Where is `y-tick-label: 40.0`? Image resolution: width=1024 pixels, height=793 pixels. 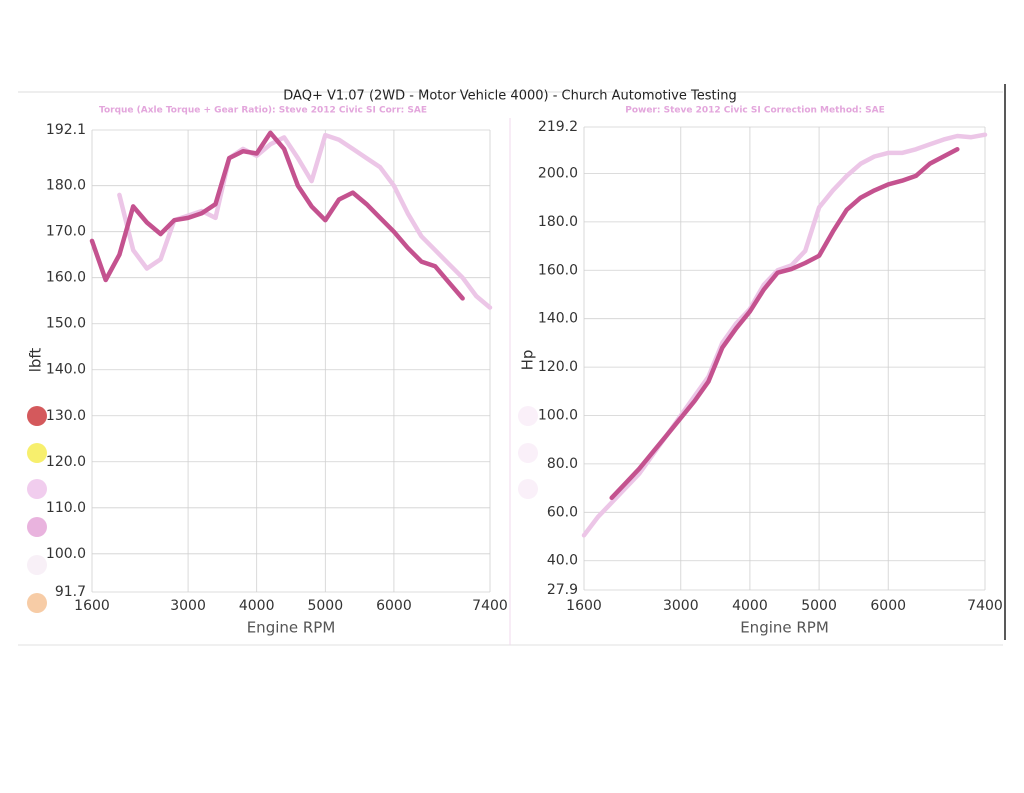 y-tick-label: 40.0 is located at coordinates (562, 561).